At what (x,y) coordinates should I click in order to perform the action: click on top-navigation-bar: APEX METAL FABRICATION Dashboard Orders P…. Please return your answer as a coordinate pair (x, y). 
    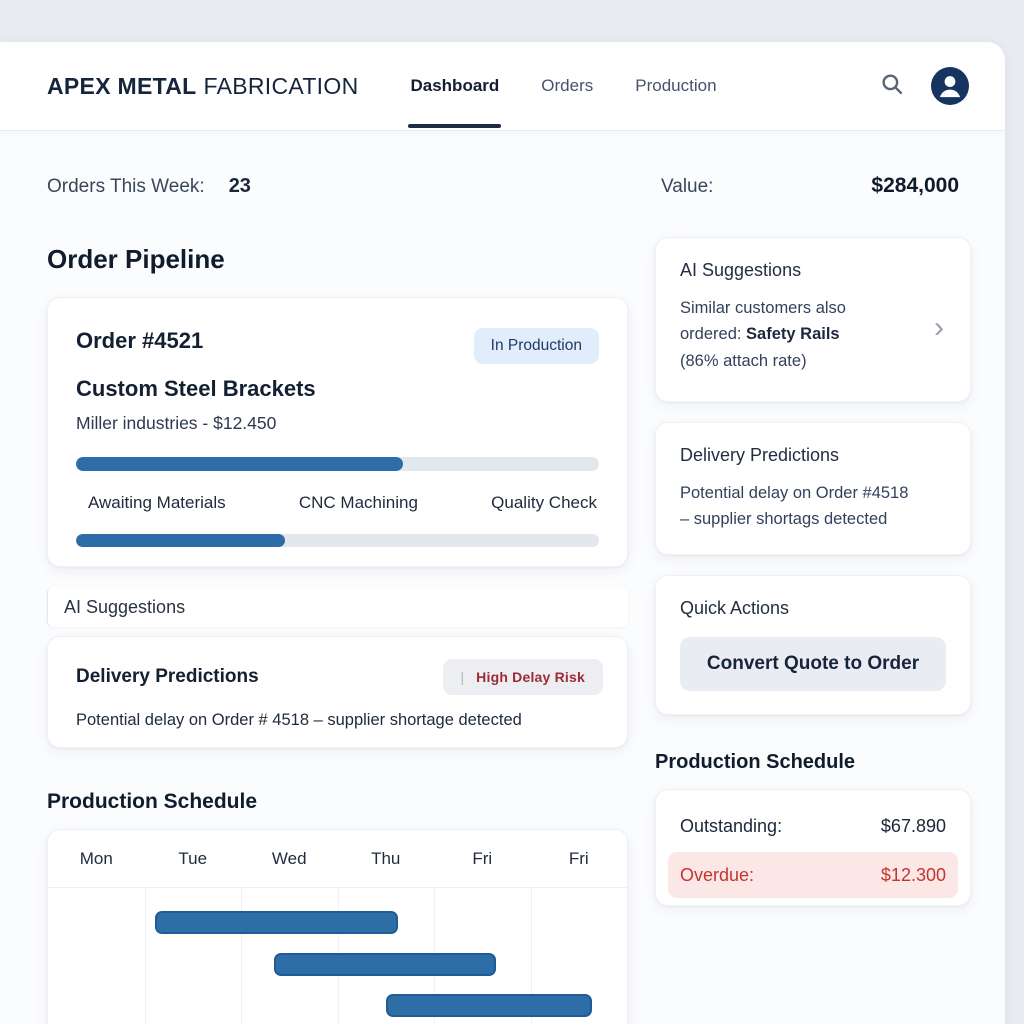
    Looking at the image, I should click on (502, 86).